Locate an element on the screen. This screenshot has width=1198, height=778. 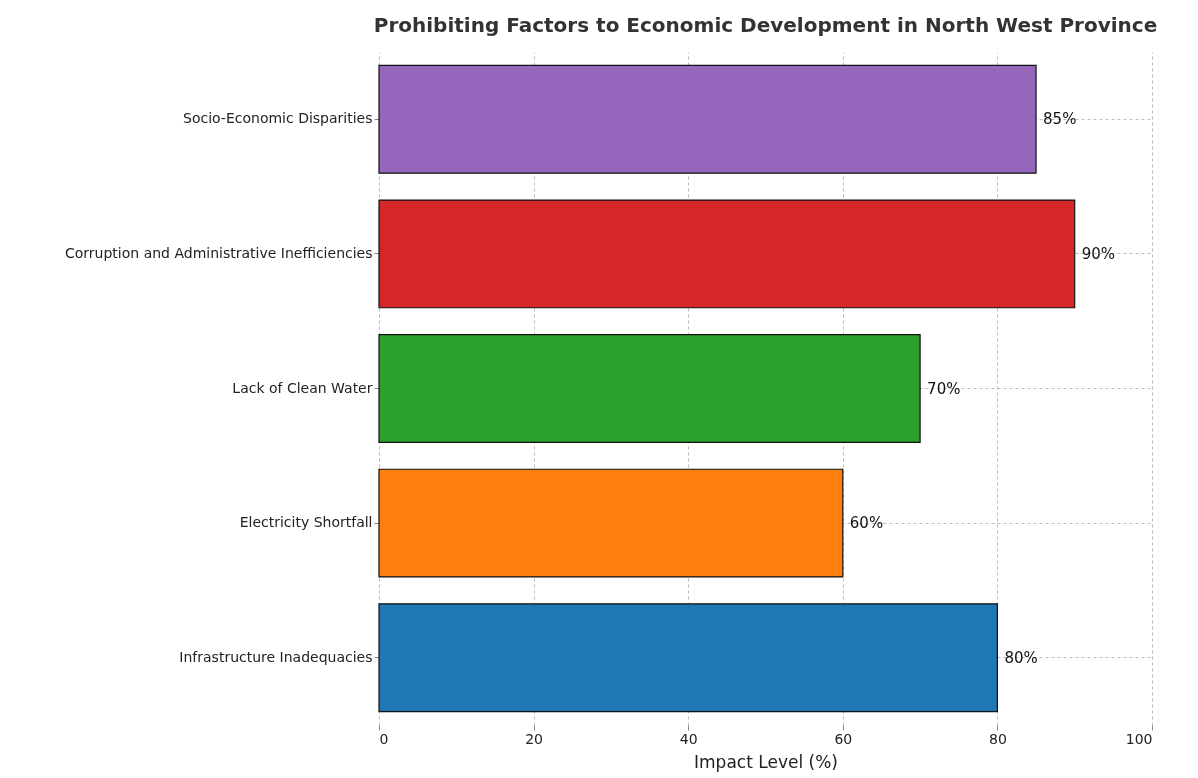
x-tick-label: 80 is located at coordinates (997, 738).